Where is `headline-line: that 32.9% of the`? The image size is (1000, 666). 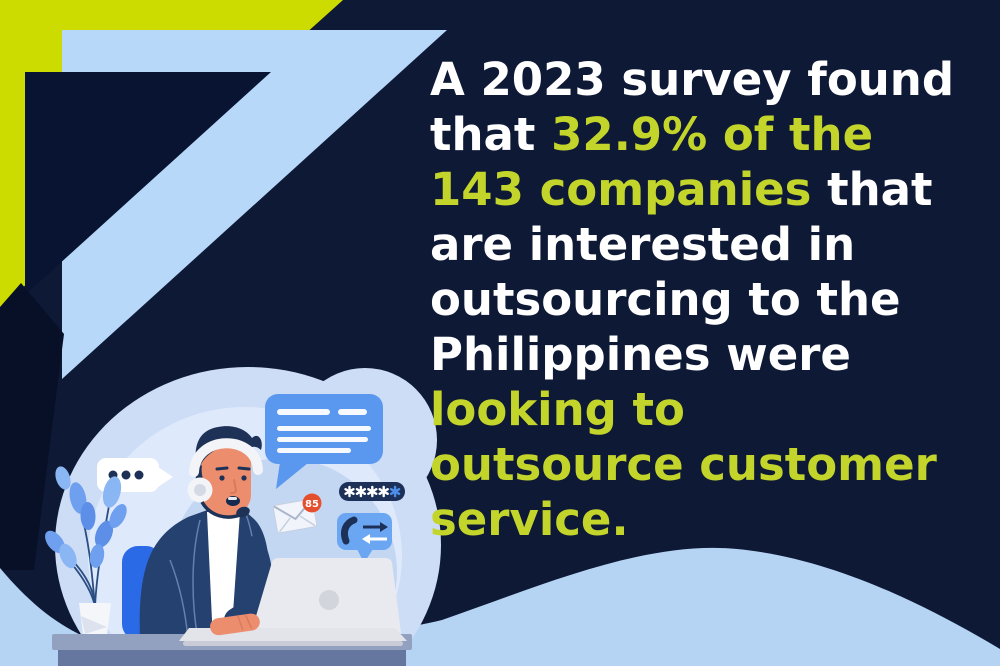
headline-line: that 32.9% of the is located at coordinates (706, 134).